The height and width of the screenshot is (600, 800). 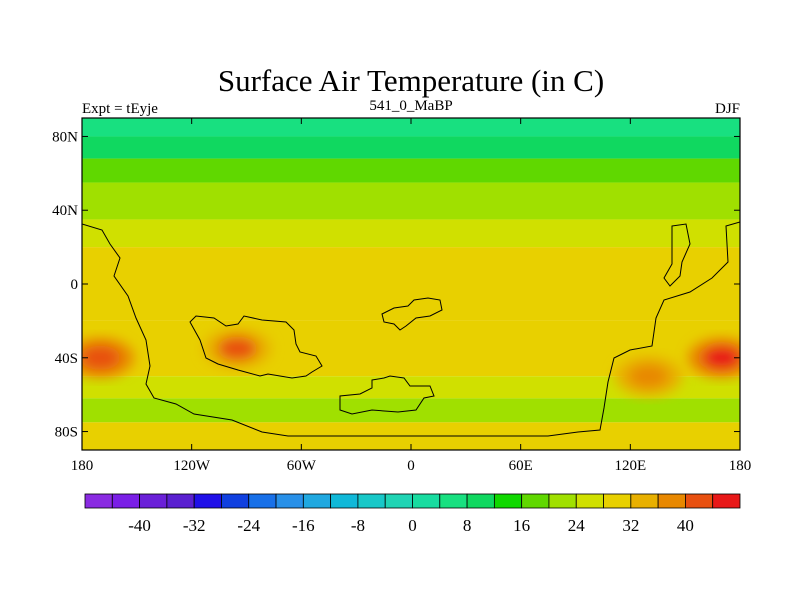 What do you see at coordinates (412, 514) in the screenshot?
I see `colorbar: -40 -32 -24 -16 -8 0 8 16 24 32 40` at bounding box center [412, 514].